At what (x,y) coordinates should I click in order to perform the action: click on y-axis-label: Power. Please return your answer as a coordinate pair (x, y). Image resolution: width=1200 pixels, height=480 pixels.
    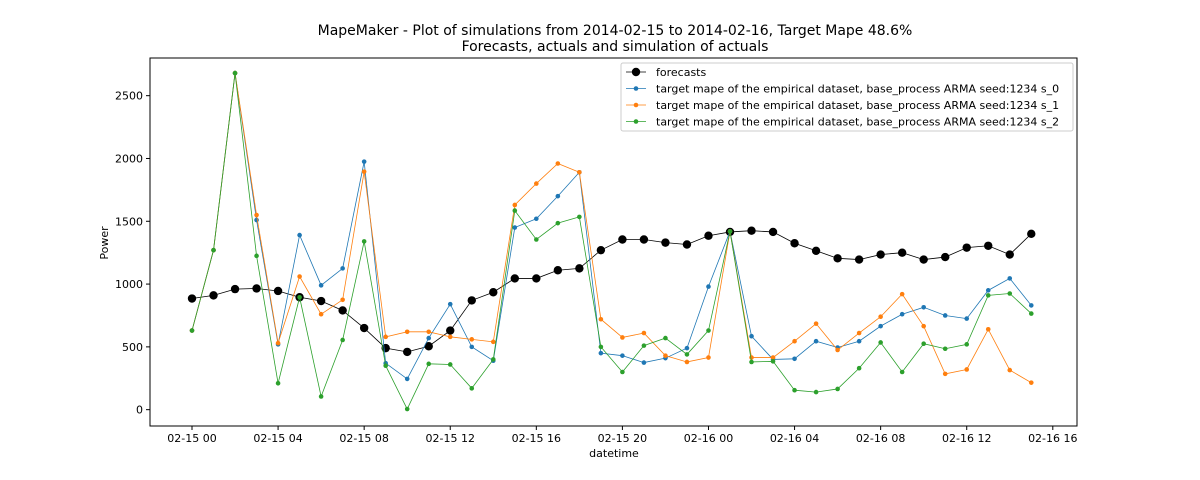
    Looking at the image, I should click on (104, 243).